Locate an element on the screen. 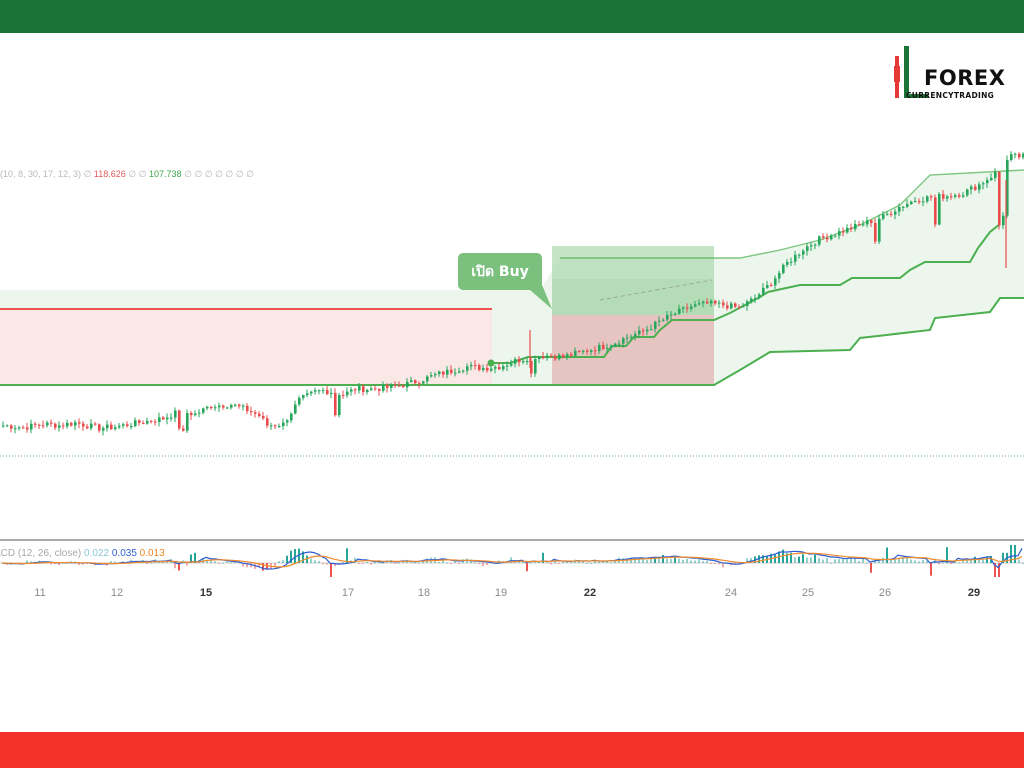 The image size is (1024, 768). channel-lower-line is located at coordinates (868, 341).